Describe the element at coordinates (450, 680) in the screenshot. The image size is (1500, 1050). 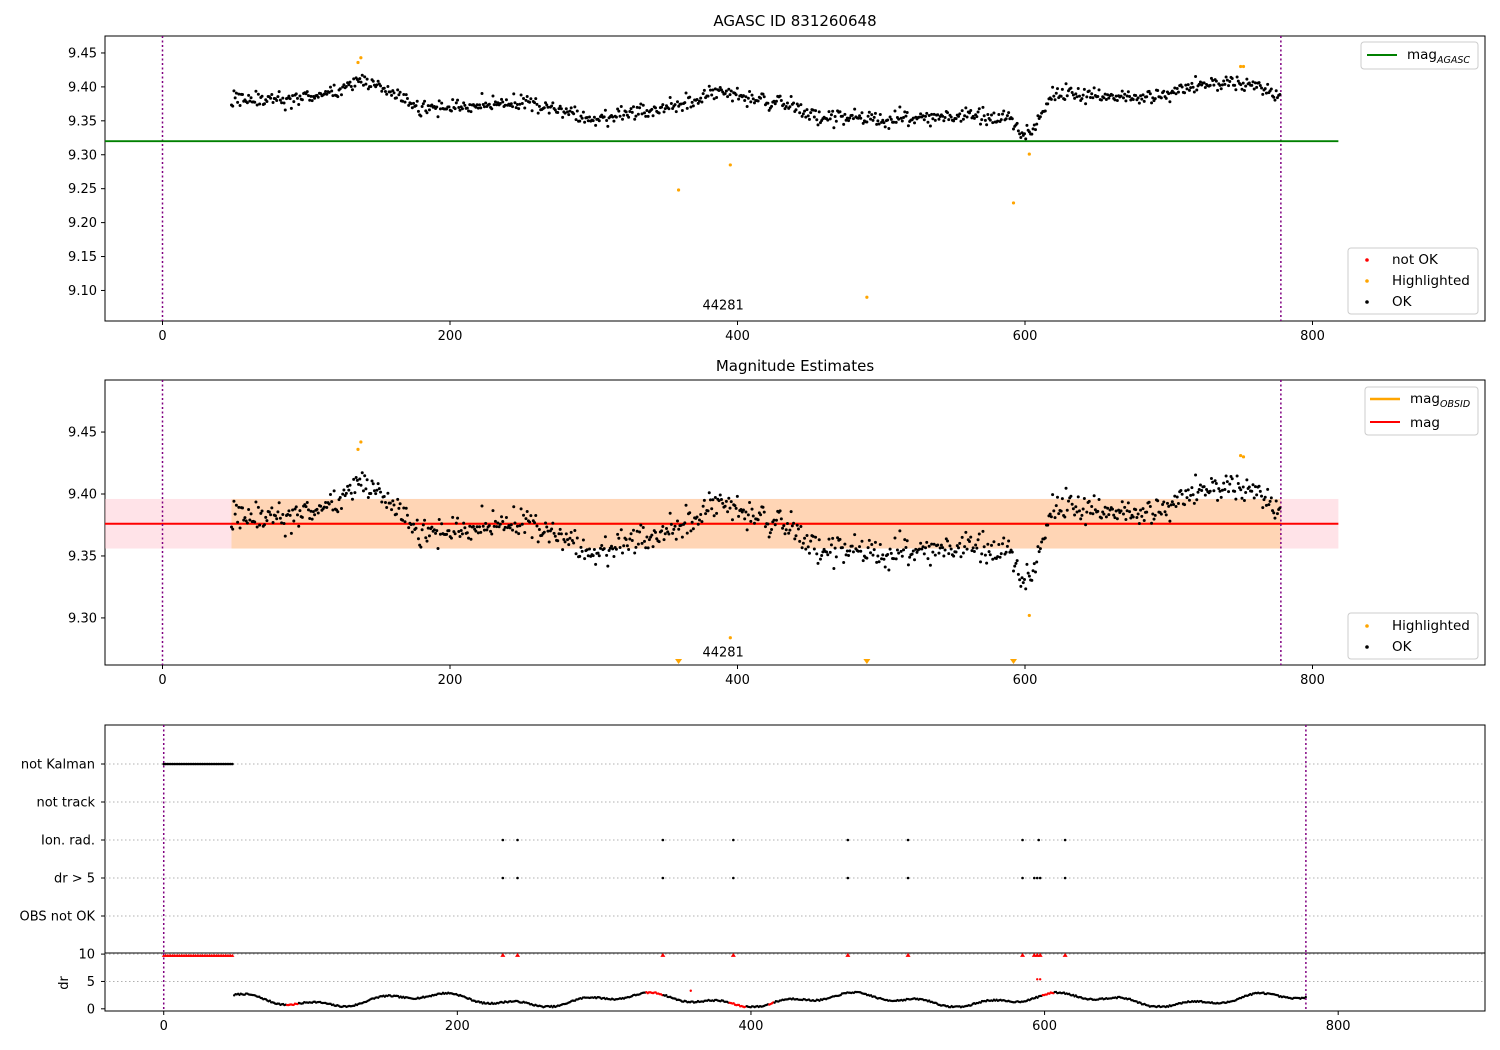
I see `x-tick-label: 200` at that location.